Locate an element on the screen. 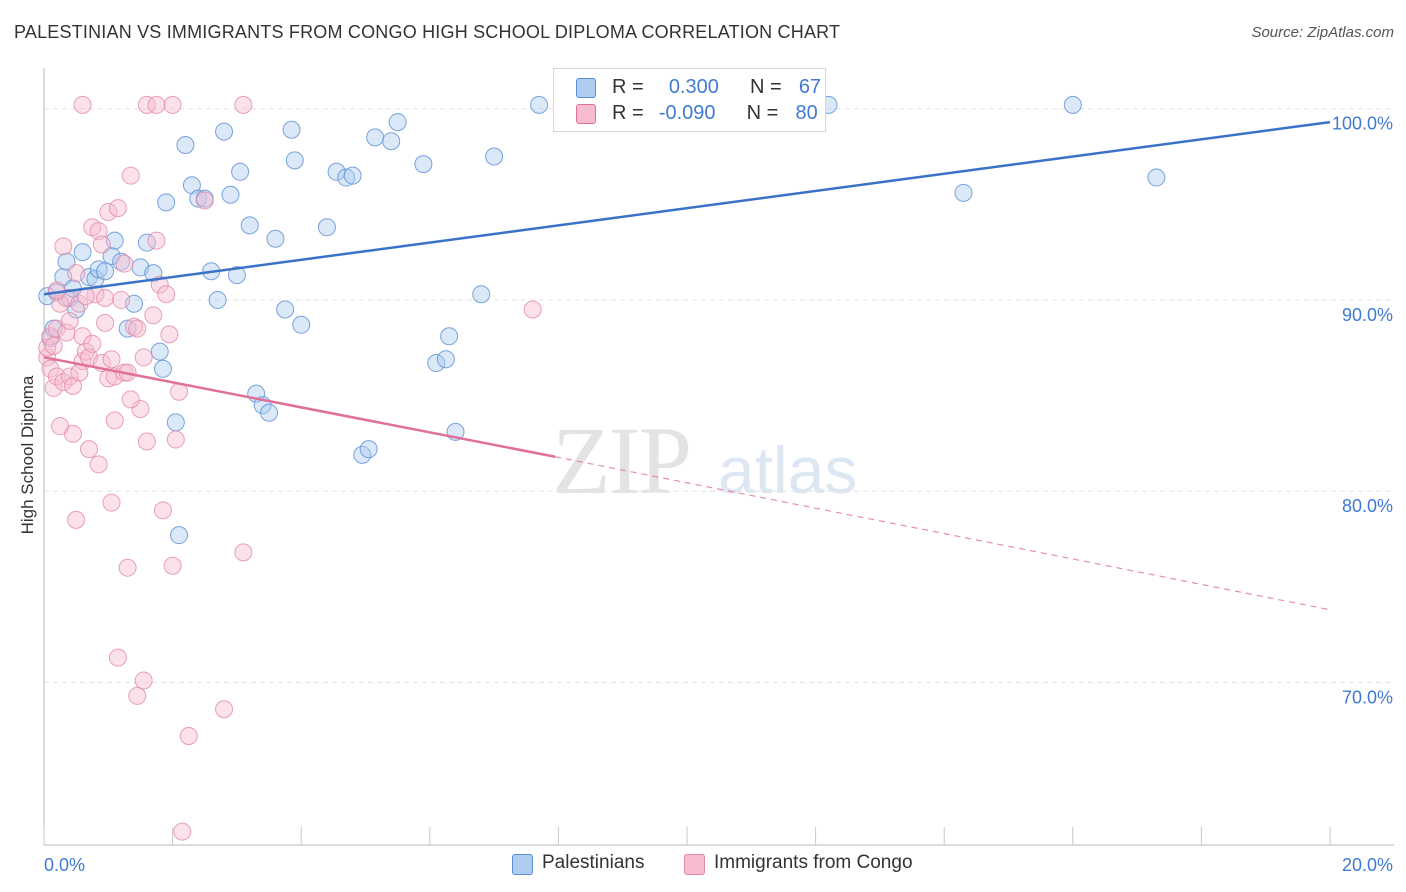  legend-text-blue: R = 0.300 N = 67 is located at coordinates (716, 87).